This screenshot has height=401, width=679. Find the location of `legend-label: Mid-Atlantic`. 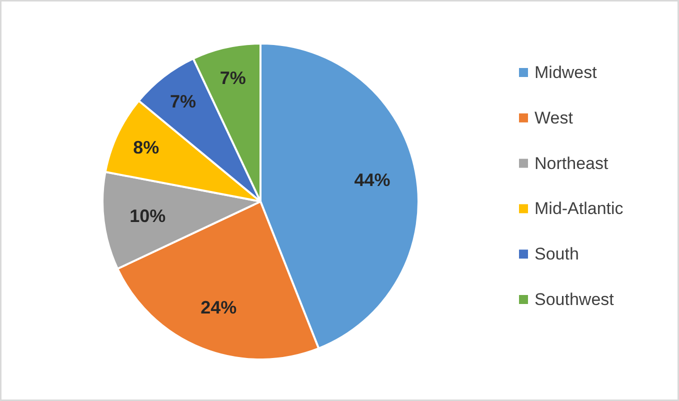

legend-label: Mid-Atlantic is located at coordinates (579, 208).